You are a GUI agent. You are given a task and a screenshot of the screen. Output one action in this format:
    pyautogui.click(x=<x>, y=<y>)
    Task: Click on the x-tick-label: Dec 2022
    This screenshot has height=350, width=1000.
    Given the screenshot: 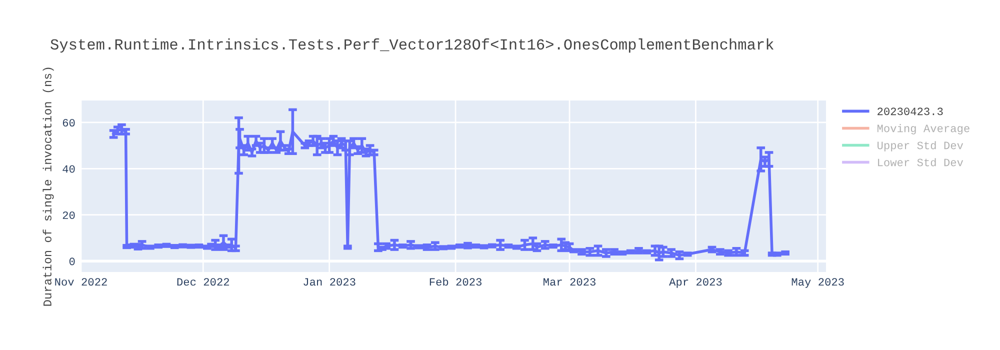 What is the action you would take?
    pyautogui.click(x=203, y=282)
    